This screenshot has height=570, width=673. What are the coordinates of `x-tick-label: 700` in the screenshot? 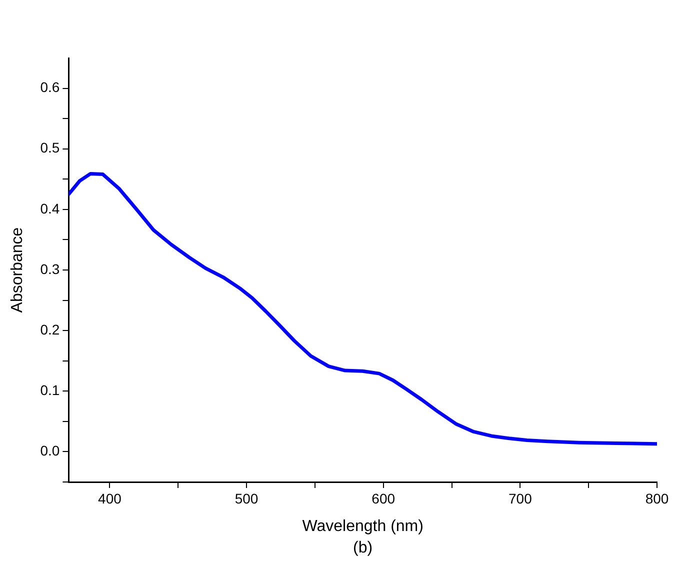 It's located at (520, 498).